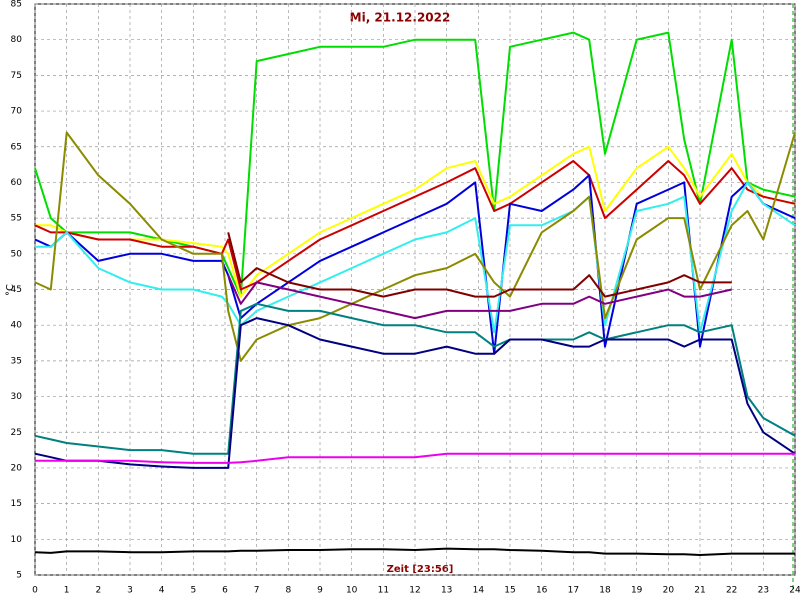  Describe the element at coordinates (67, 591) in the screenshot. I see `x-tick-label: 1` at that location.